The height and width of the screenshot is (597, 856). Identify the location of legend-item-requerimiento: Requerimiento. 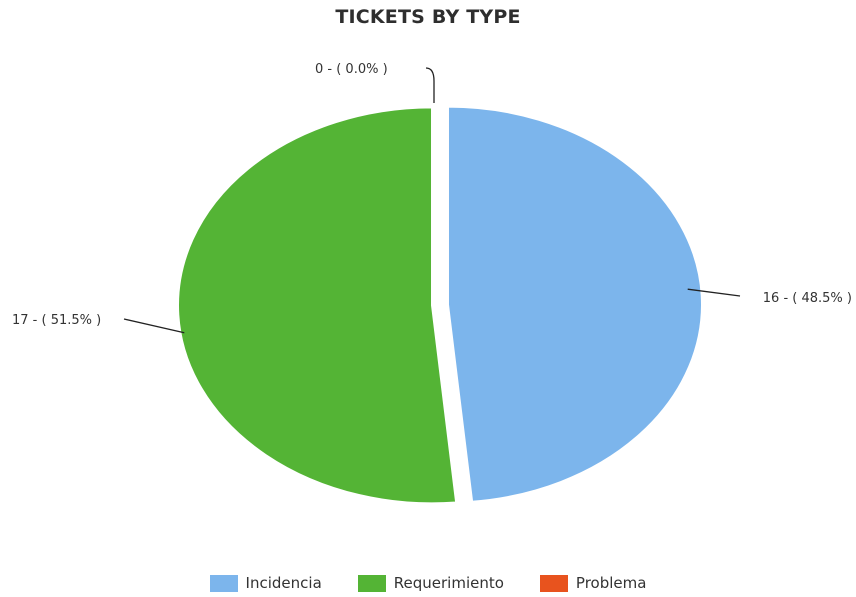
(430, 583).